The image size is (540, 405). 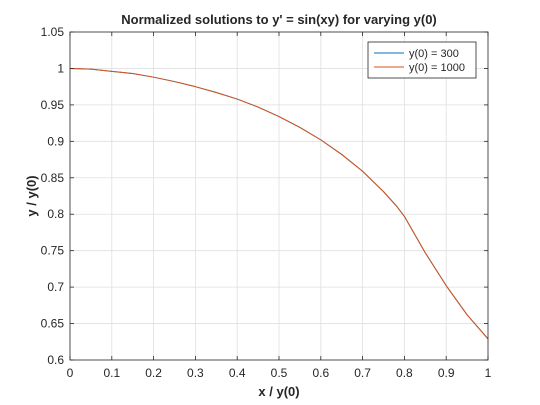 What do you see at coordinates (278, 391) in the screenshot?
I see `x-axis-label: x / y(0)` at bounding box center [278, 391].